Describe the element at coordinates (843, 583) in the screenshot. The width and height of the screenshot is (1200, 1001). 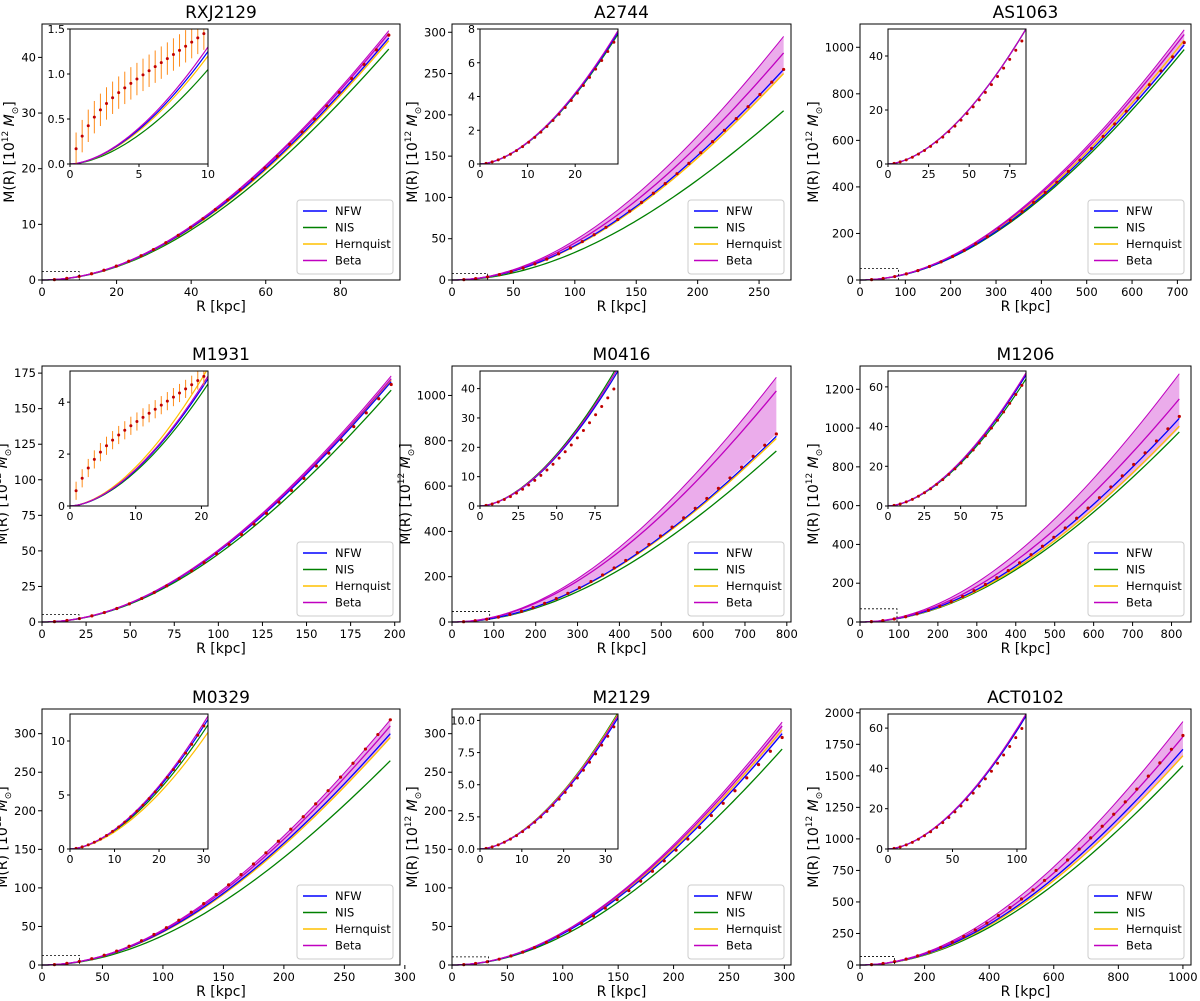
I see `y-tick-label: 200` at that location.